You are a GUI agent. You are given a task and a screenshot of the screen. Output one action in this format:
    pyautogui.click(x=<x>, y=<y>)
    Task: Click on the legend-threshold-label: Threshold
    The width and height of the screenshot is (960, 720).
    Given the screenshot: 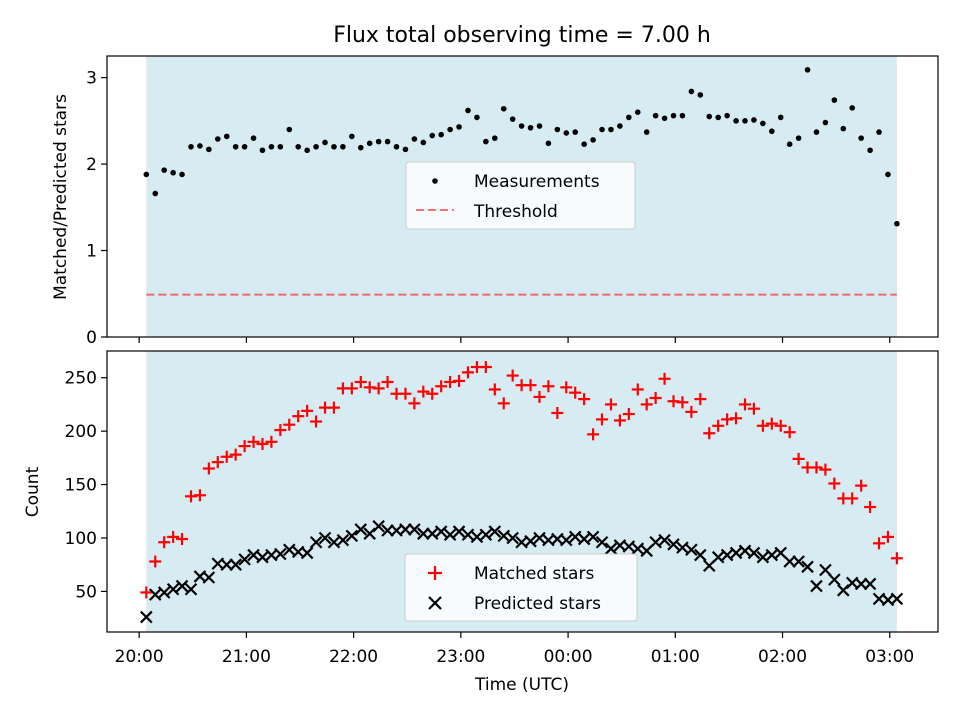 What is the action you would take?
    pyautogui.click(x=515, y=212)
    